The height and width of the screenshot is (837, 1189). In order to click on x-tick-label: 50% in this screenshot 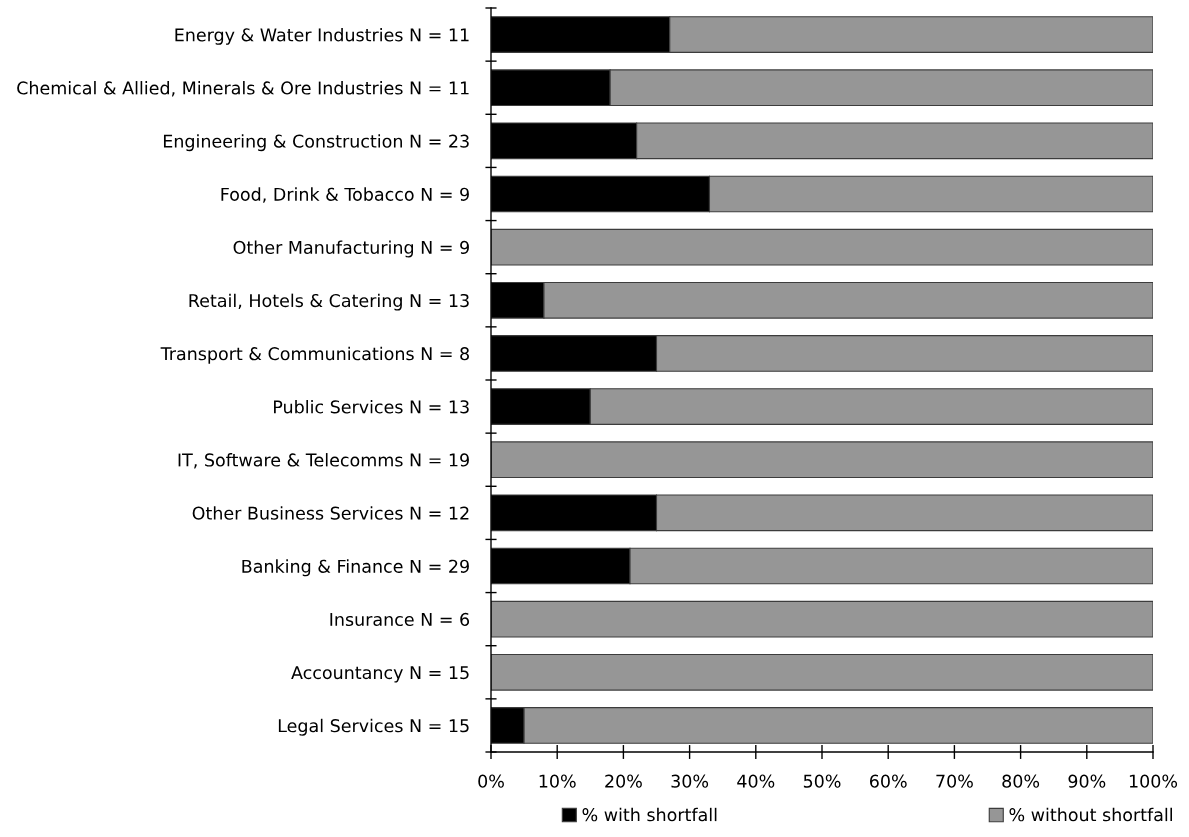, I will do `click(822, 781)`.